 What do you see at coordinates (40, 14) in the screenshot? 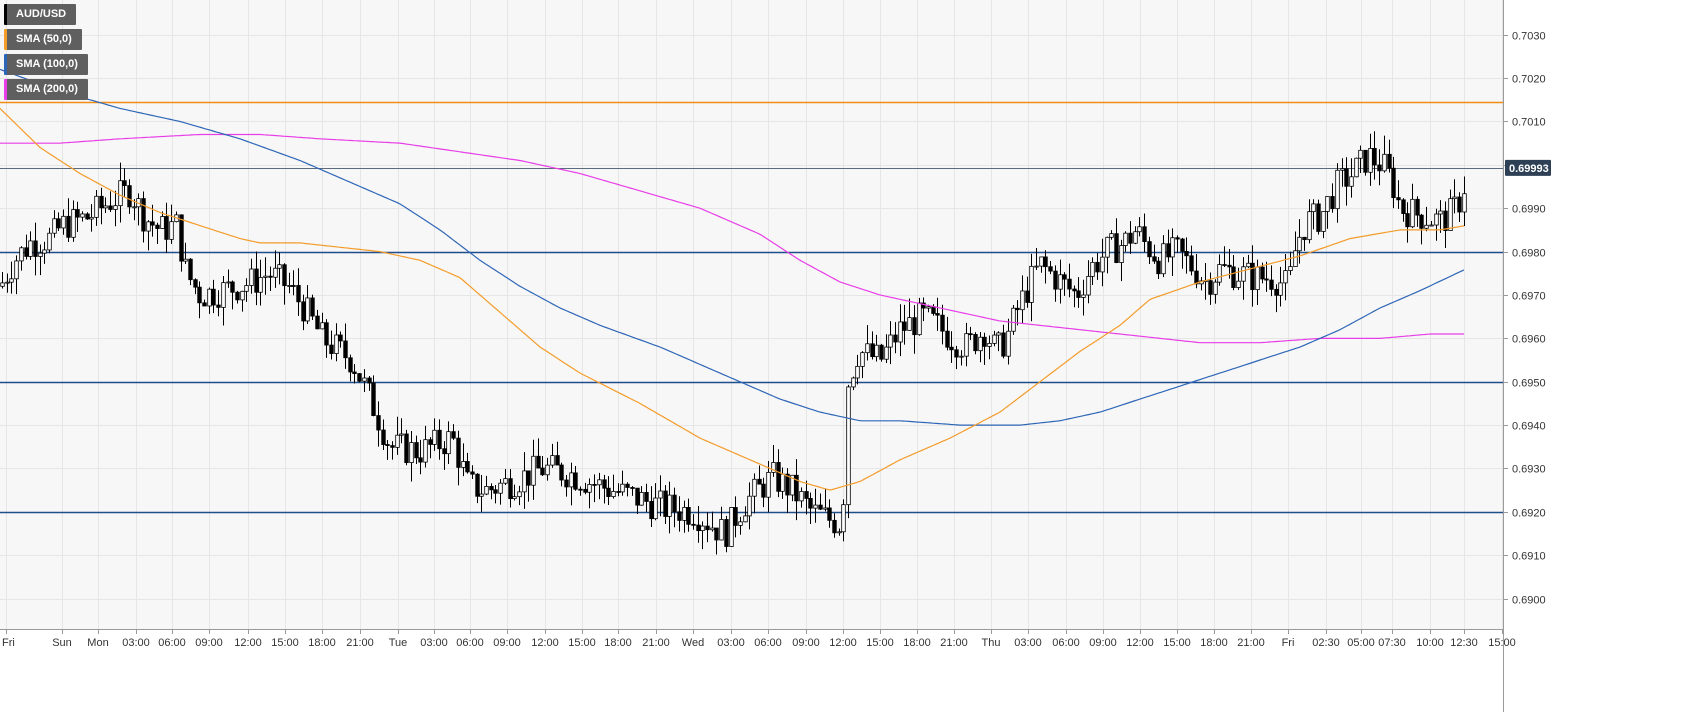
I see `legend-audusd: AUD/USD` at bounding box center [40, 14].